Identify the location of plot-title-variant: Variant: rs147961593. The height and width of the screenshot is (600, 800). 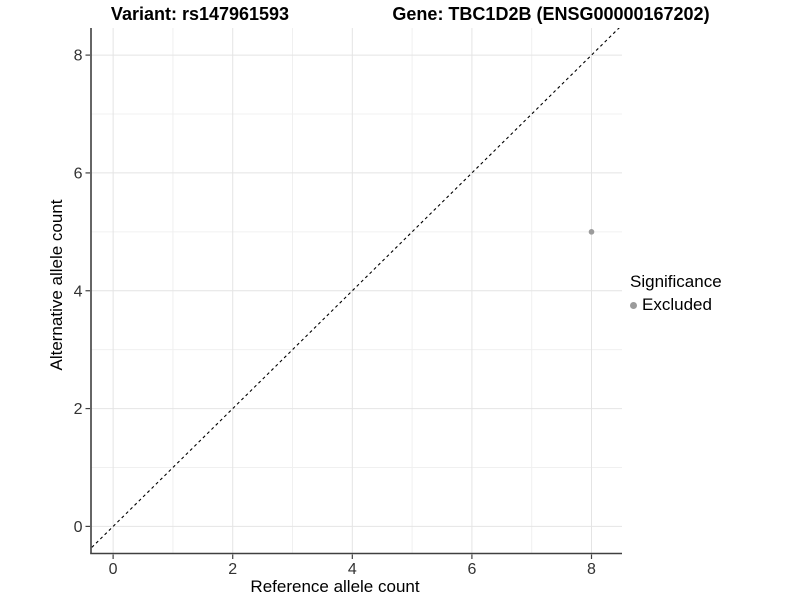
(200, 14).